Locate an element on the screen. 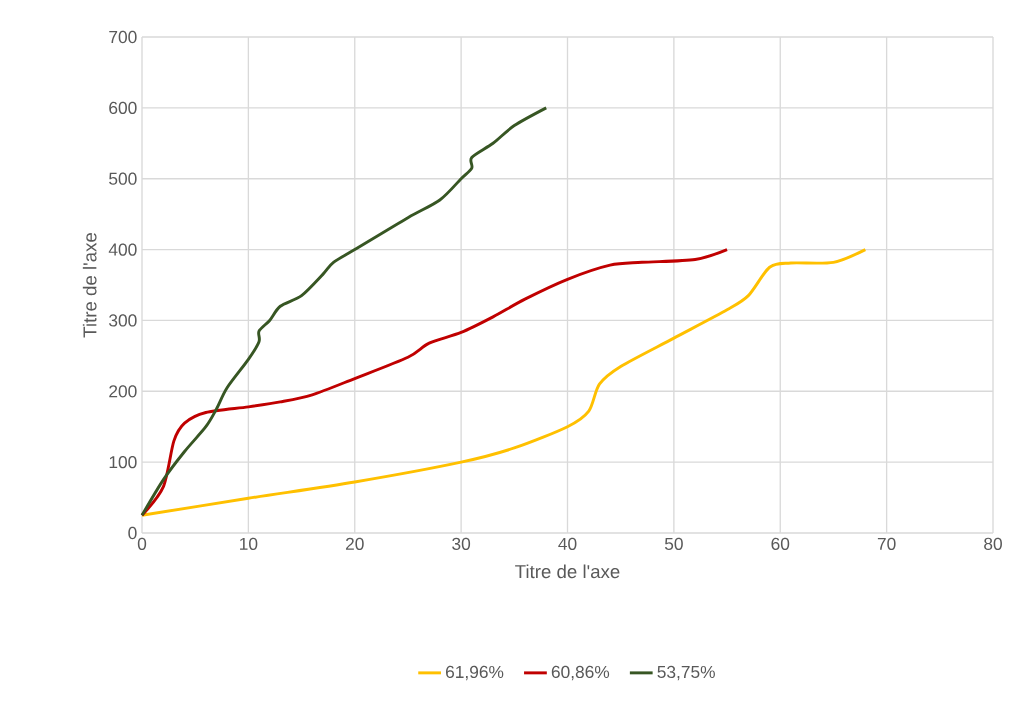  y-tick-label: 400 is located at coordinates (122, 249).